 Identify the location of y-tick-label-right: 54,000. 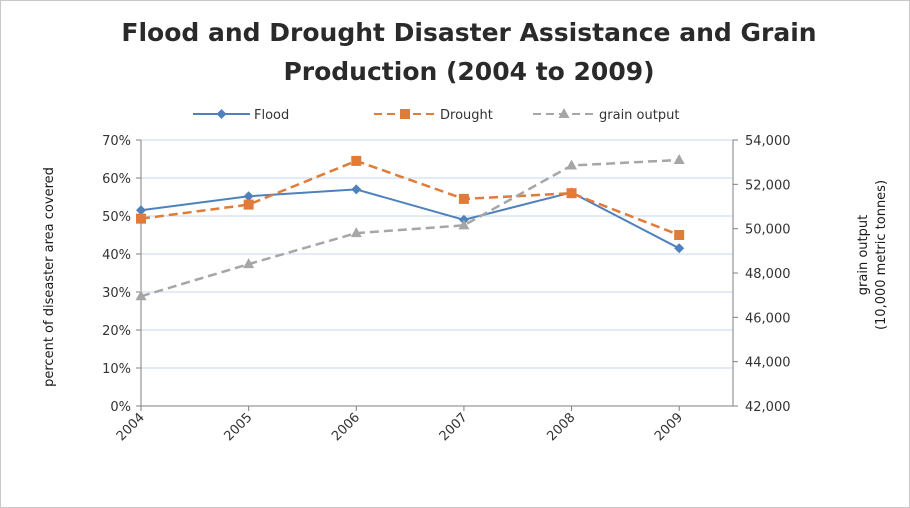
(768, 141).